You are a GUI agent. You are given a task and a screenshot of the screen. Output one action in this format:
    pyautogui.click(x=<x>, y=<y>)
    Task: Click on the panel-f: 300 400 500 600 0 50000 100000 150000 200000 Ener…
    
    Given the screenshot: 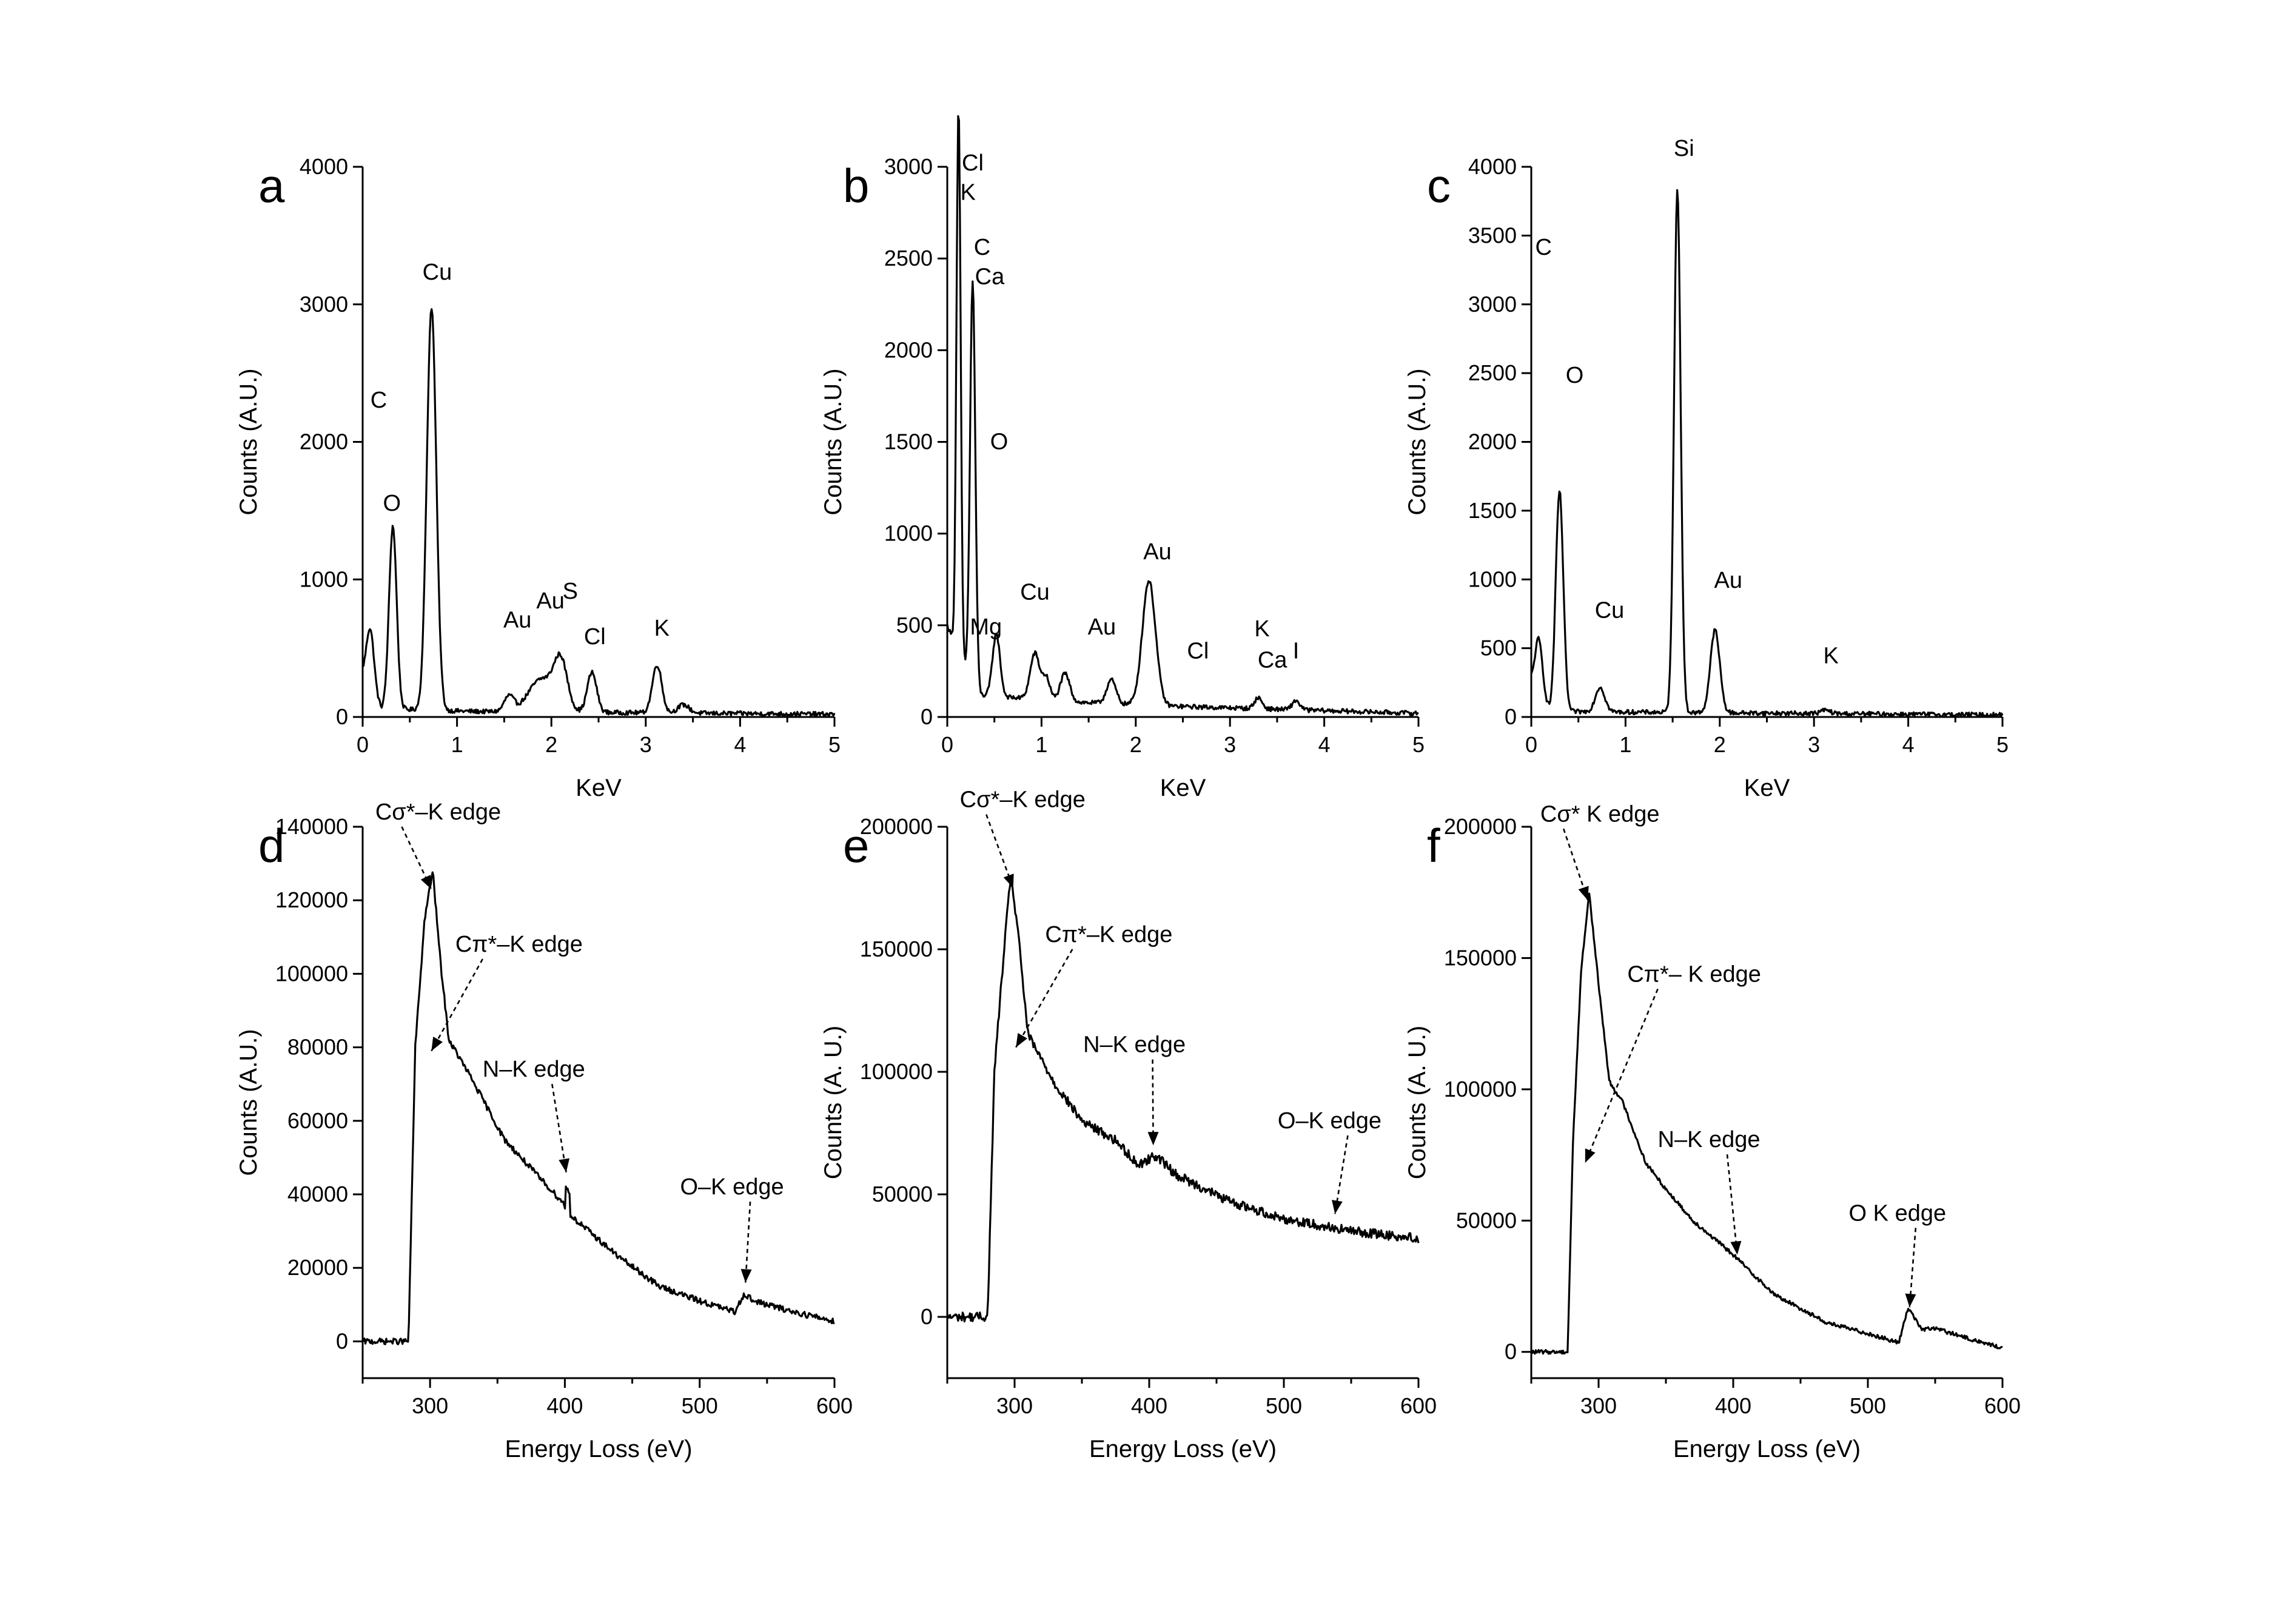 What is the action you would take?
    pyautogui.click(x=1712, y=1131)
    